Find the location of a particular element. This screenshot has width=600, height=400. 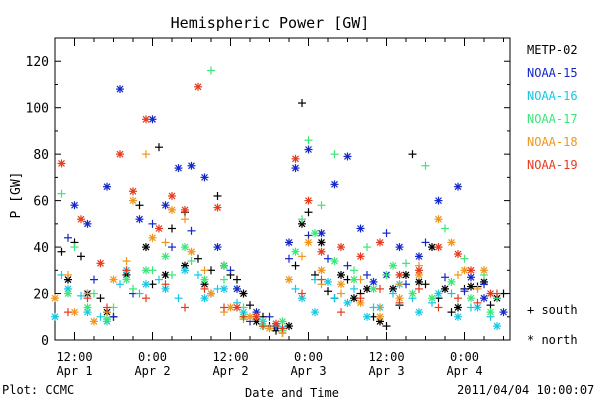

legend-item-noaa-18: NOAA-18 is located at coordinates (552, 142).